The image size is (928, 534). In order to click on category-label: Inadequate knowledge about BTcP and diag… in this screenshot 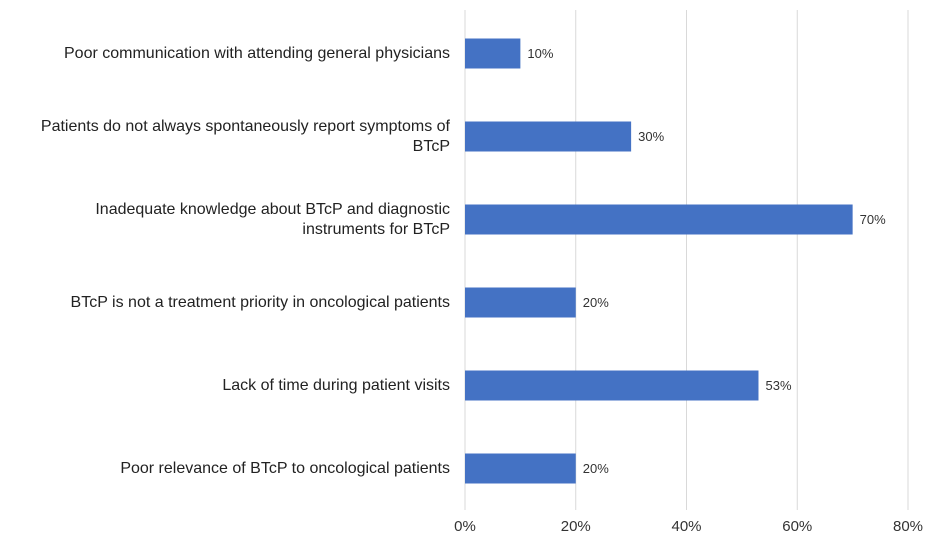, I will do `click(272, 219)`.